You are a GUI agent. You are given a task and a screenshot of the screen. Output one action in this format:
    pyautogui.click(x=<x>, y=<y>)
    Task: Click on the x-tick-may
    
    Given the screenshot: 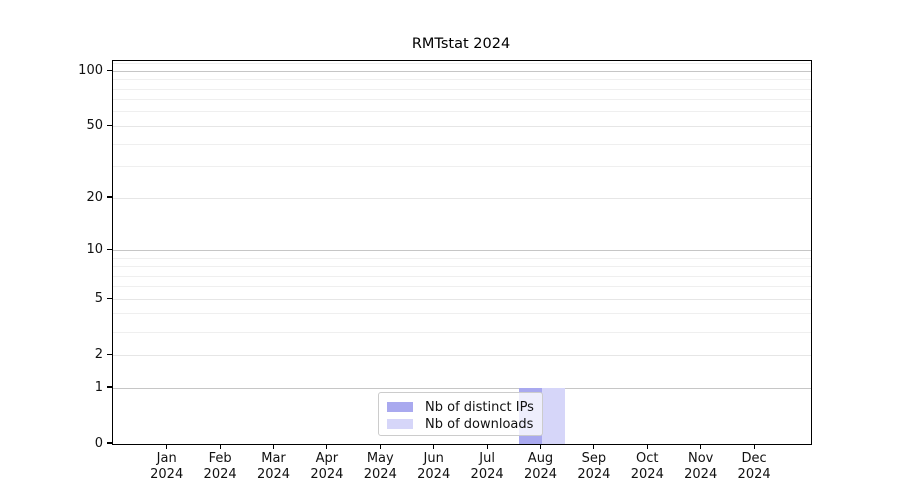 What is the action you would take?
    pyautogui.click(x=380, y=446)
    